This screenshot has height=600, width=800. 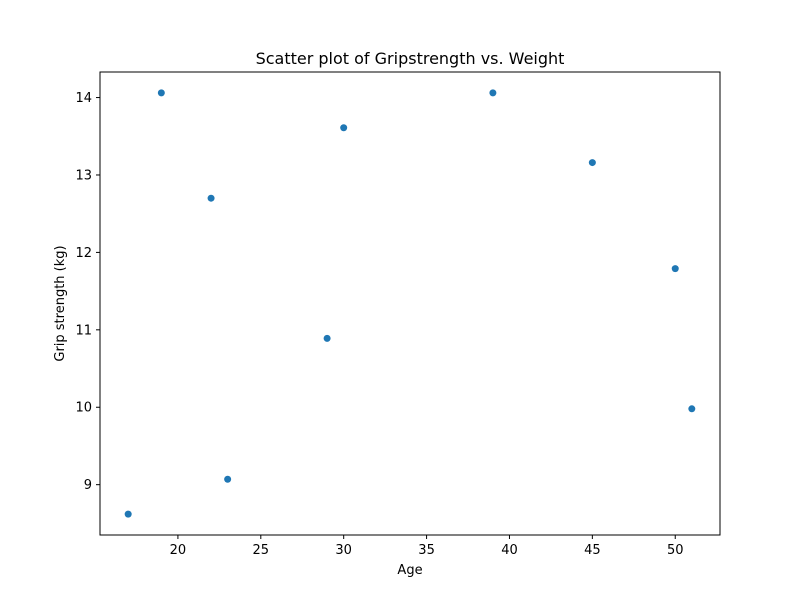 I want to click on x-tick-label: 40, so click(x=509, y=550).